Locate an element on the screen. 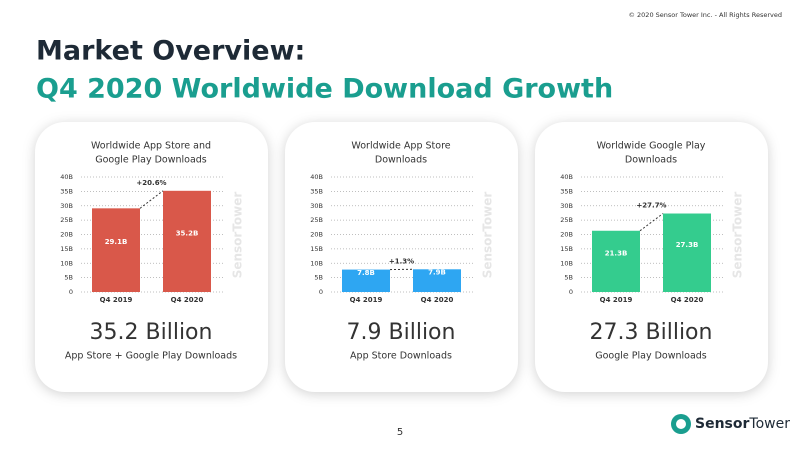 The height and width of the screenshot is (450, 800). value-label: 35.2B is located at coordinates (187, 233).